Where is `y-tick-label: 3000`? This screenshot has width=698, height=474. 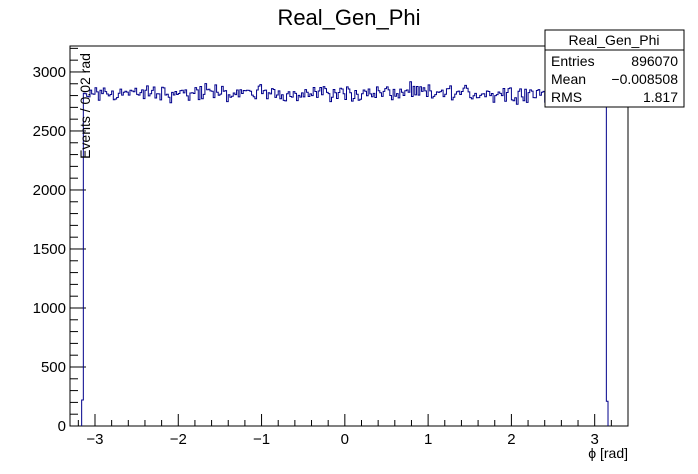 y-tick-label: 3000 is located at coordinates (49, 72).